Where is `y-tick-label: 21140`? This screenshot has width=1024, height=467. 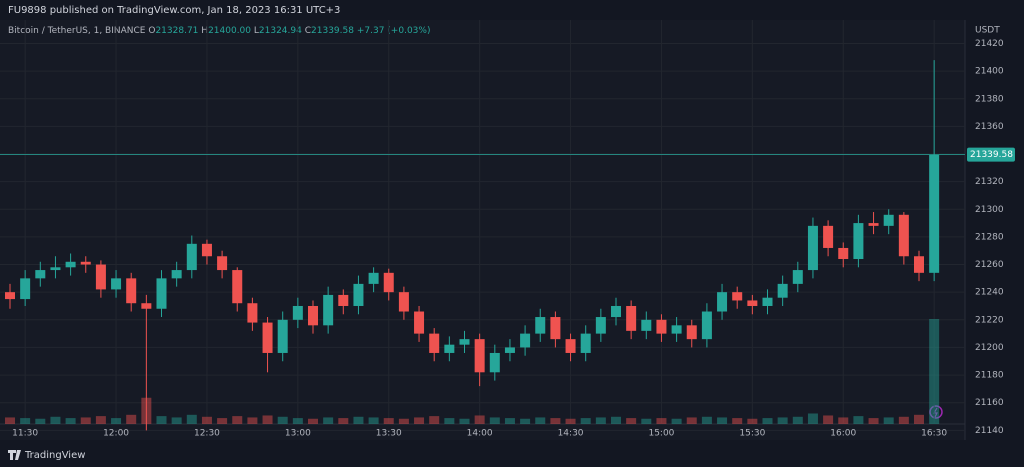 y-tick-label: 21140 is located at coordinates (989, 431).